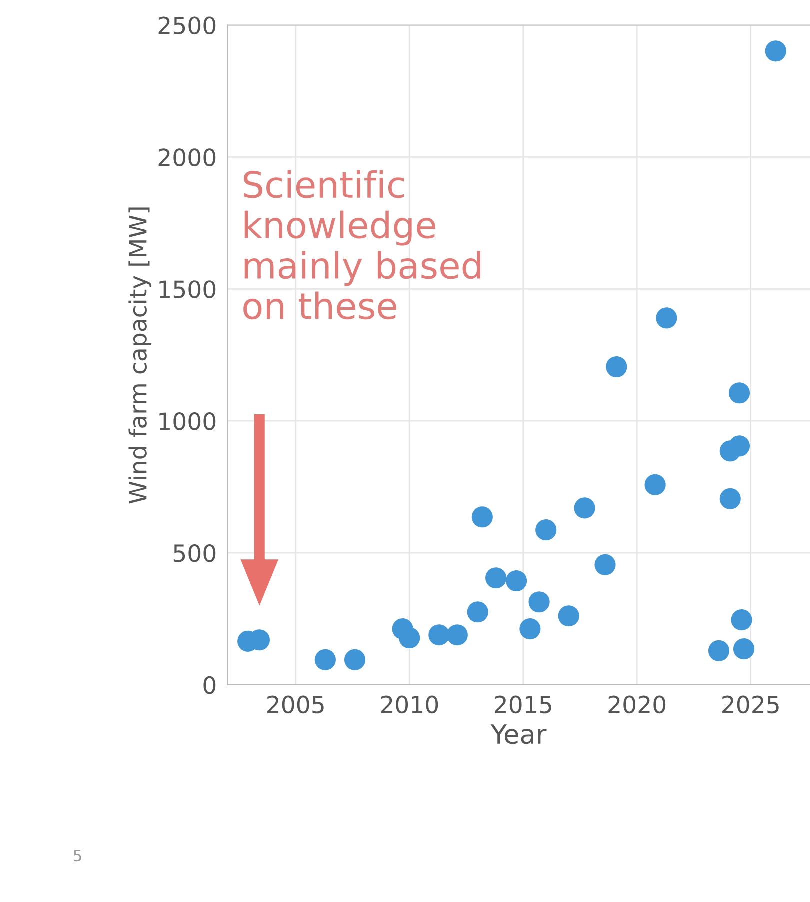  What do you see at coordinates (409, 705) in the screenshot?
I see `x-tick-label: 2010` at bounding box center [409, 705].